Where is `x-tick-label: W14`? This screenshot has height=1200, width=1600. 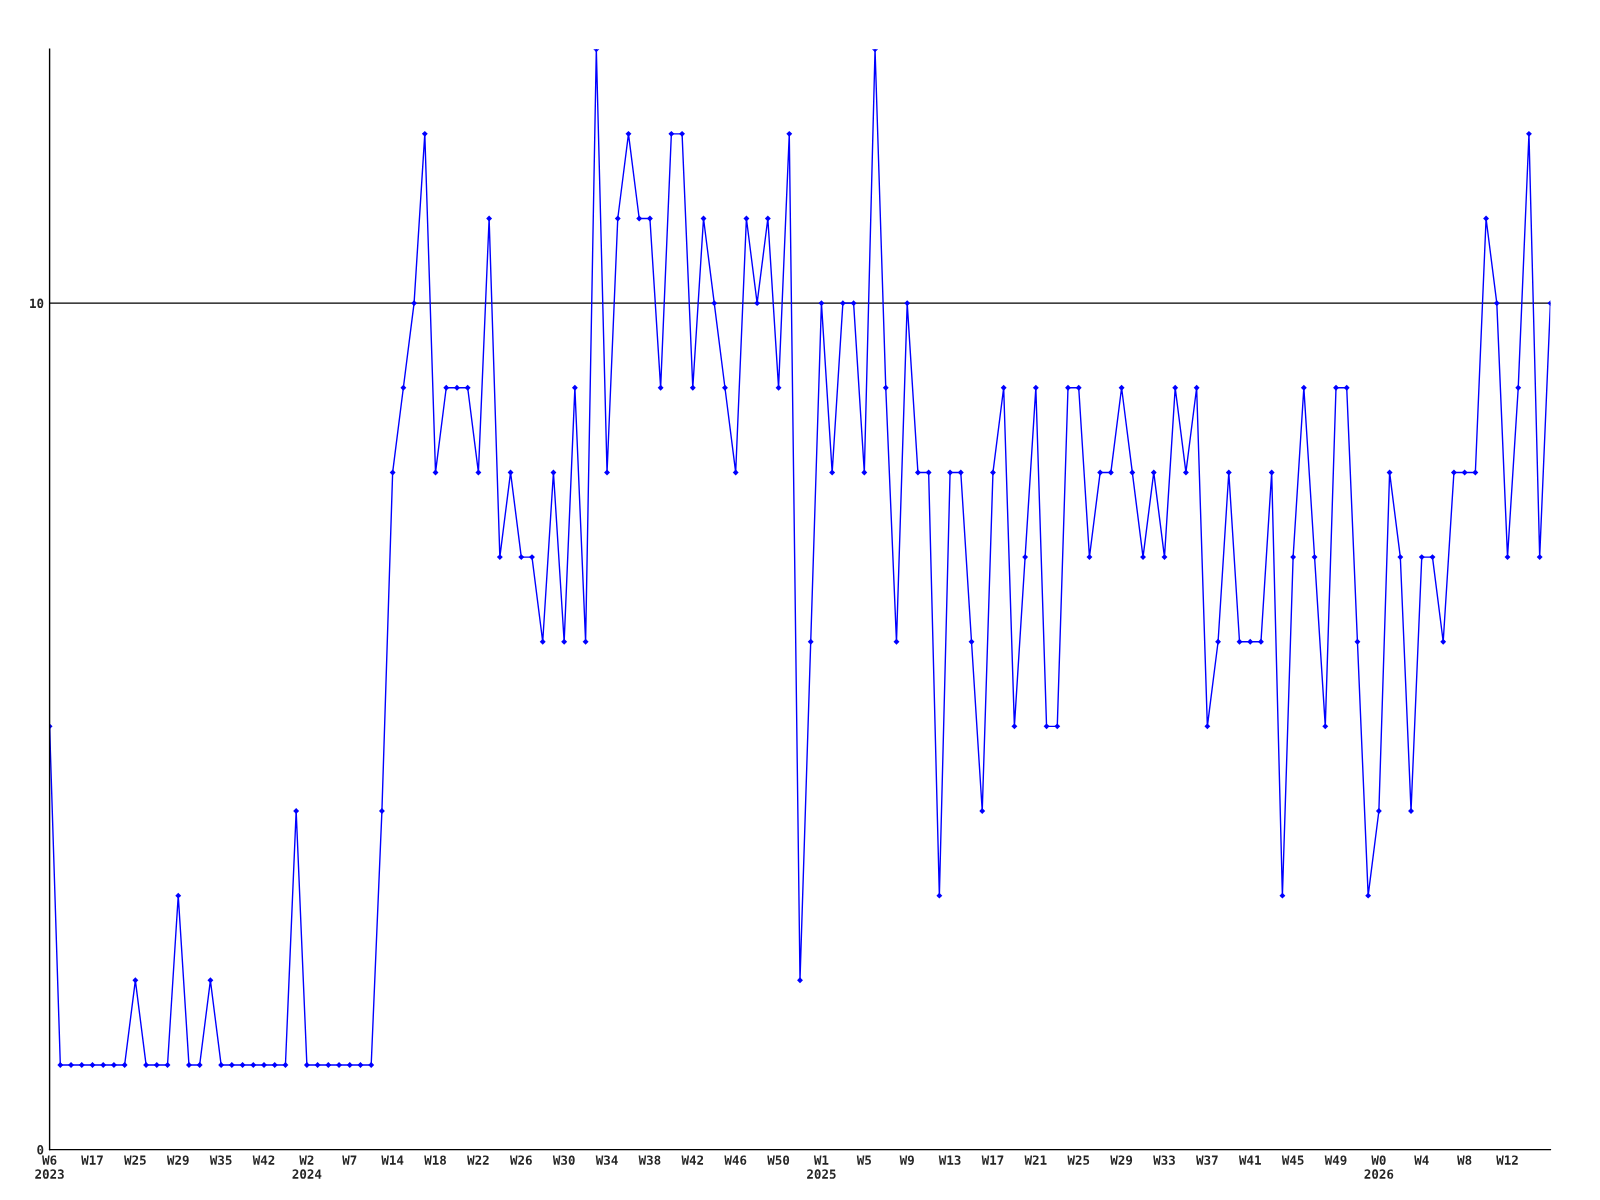 x-tick-label: W14 is located at coordinates (392, 1160).